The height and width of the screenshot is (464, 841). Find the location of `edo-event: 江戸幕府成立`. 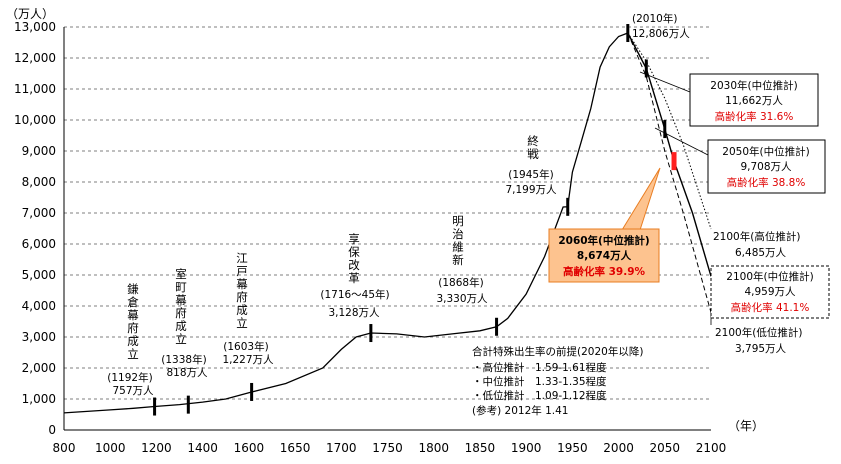

edo-event: 江戸幕府成立 is located at coordinates (242, 290).